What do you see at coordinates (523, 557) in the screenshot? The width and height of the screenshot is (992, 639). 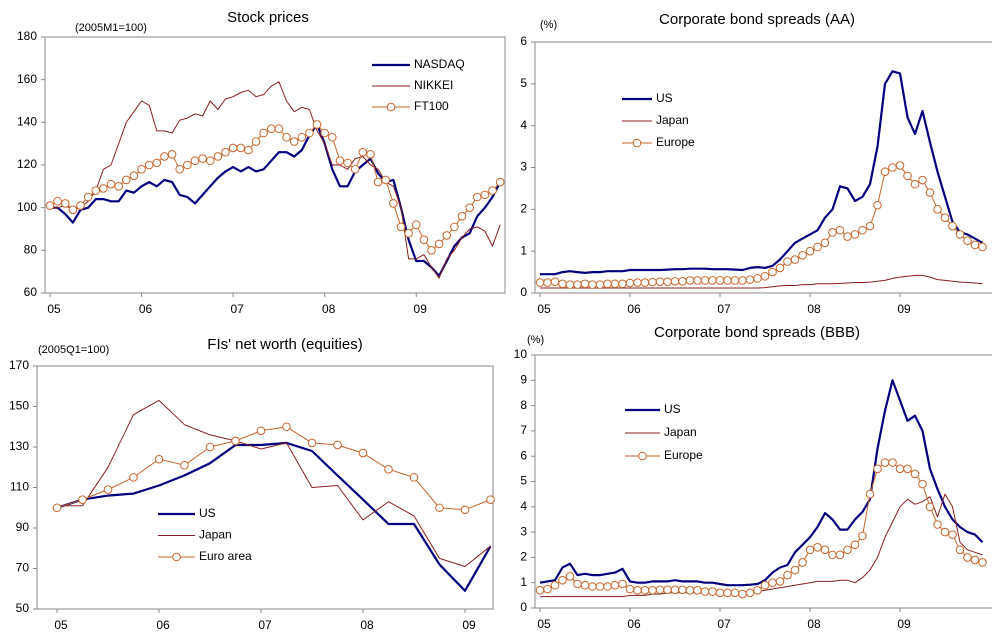 I see `y-tick-label: 2` at bounding box center [523, 557].